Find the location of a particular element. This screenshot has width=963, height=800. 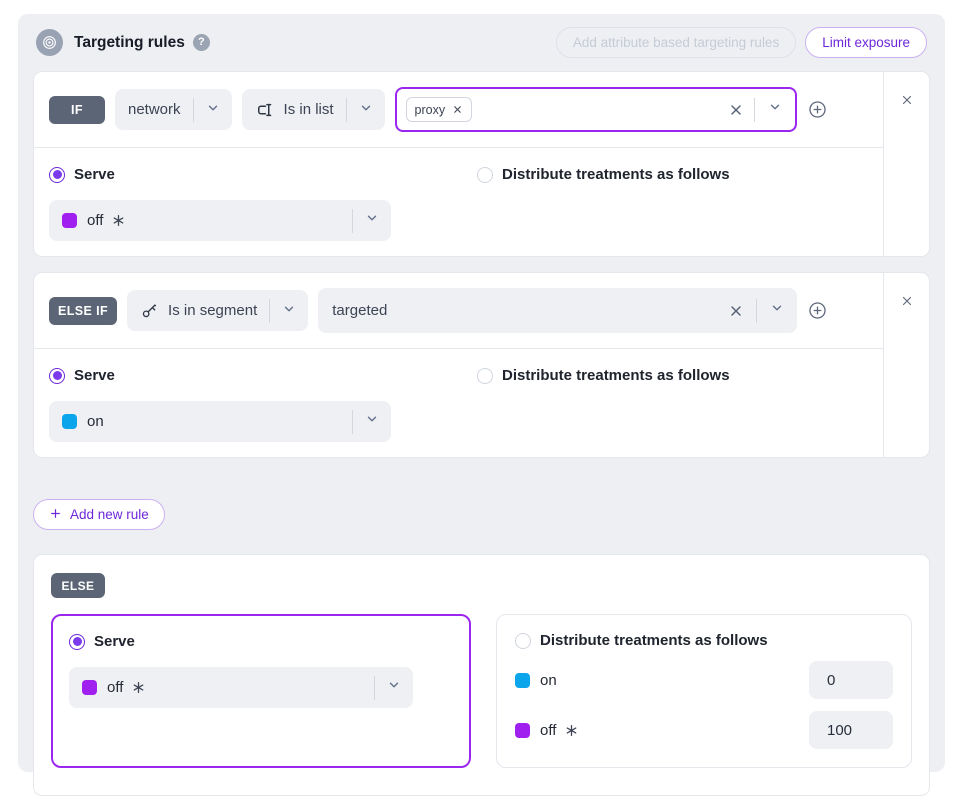

clear-values-icon is located at coordinates (736, 110).